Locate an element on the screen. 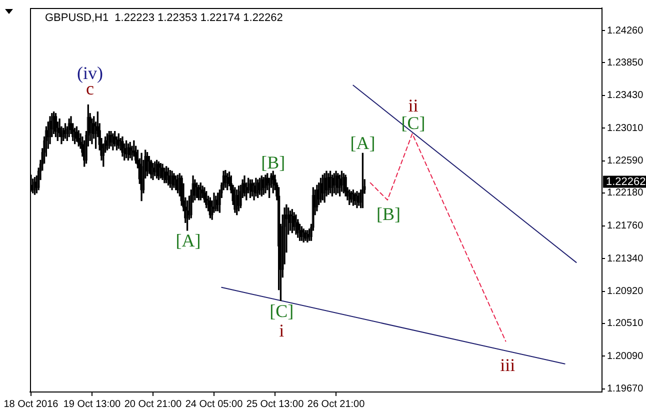 The height and width of the screenshot is (414, 646). y-tick-label: 1.23010 is located at coordinates (625, 128).